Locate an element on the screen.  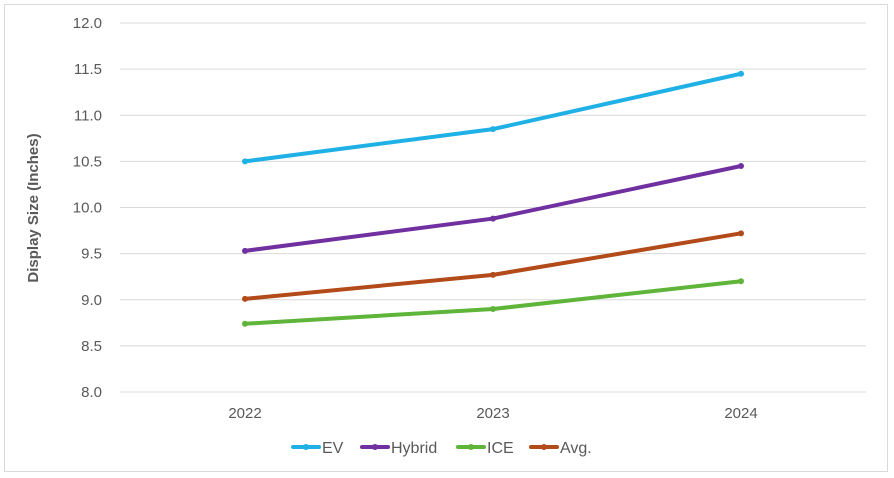
y-axis-label: Display Size (Inches) is located at coordinates (33, 207).